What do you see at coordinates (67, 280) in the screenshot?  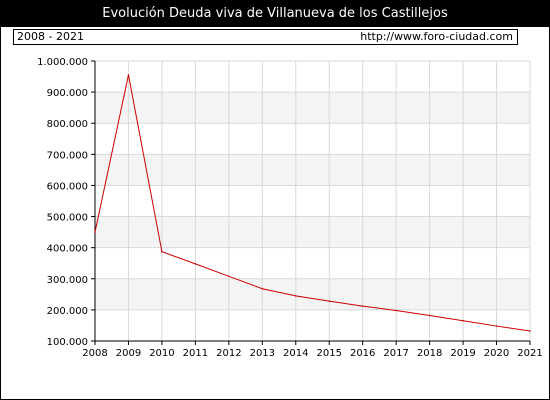 I see `y-tick-label: 300.000` at bounding box center [67, 280].